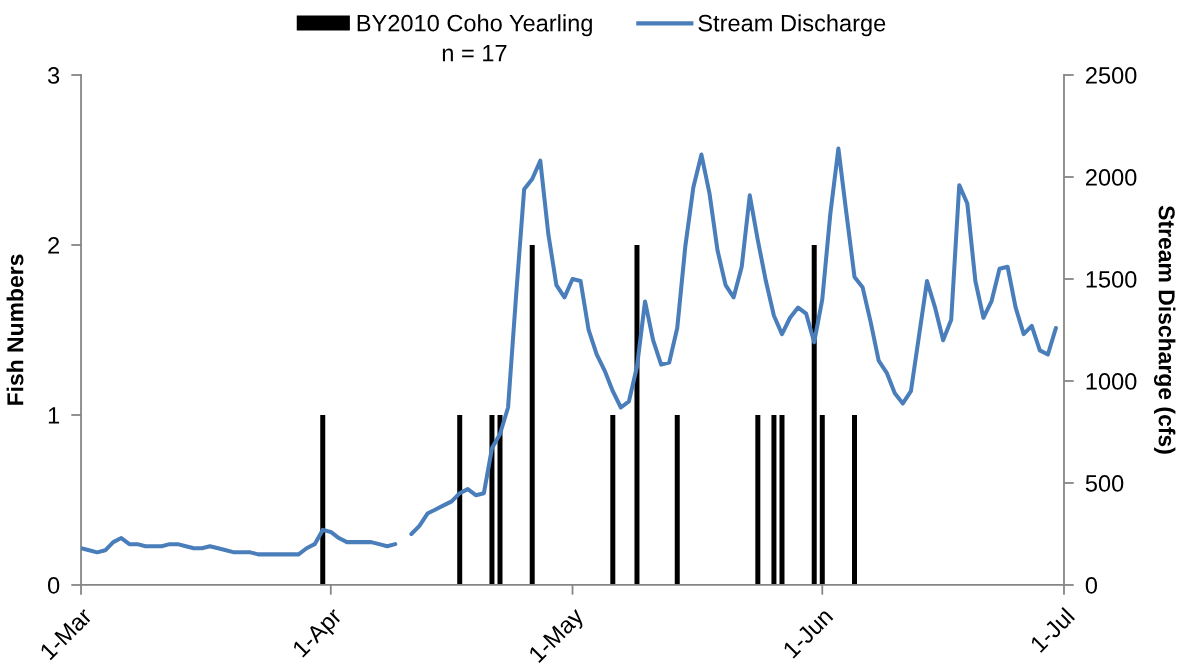  Describe the element at coordinates (15, 329) in the screenshot. I see `y-axis-title: Fish Numbers` at that location.